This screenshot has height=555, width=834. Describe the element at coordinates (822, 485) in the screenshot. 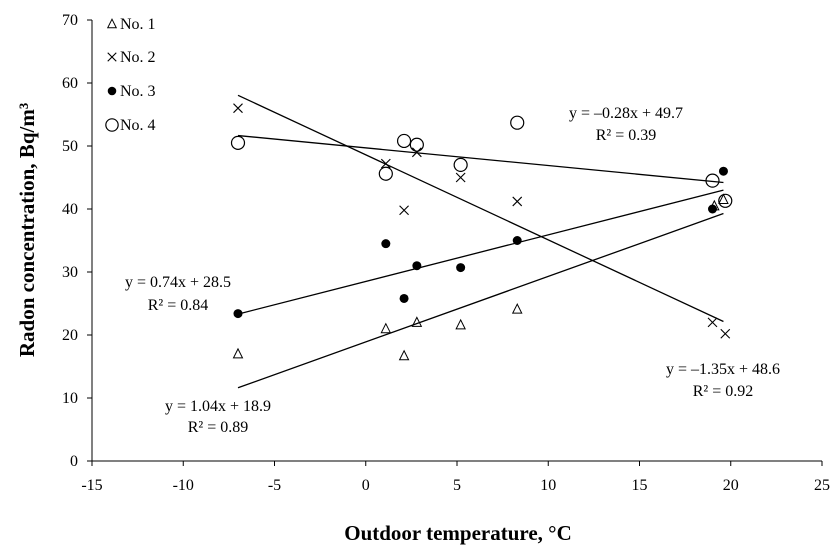

I see `x-tick-label: 25` at that location.